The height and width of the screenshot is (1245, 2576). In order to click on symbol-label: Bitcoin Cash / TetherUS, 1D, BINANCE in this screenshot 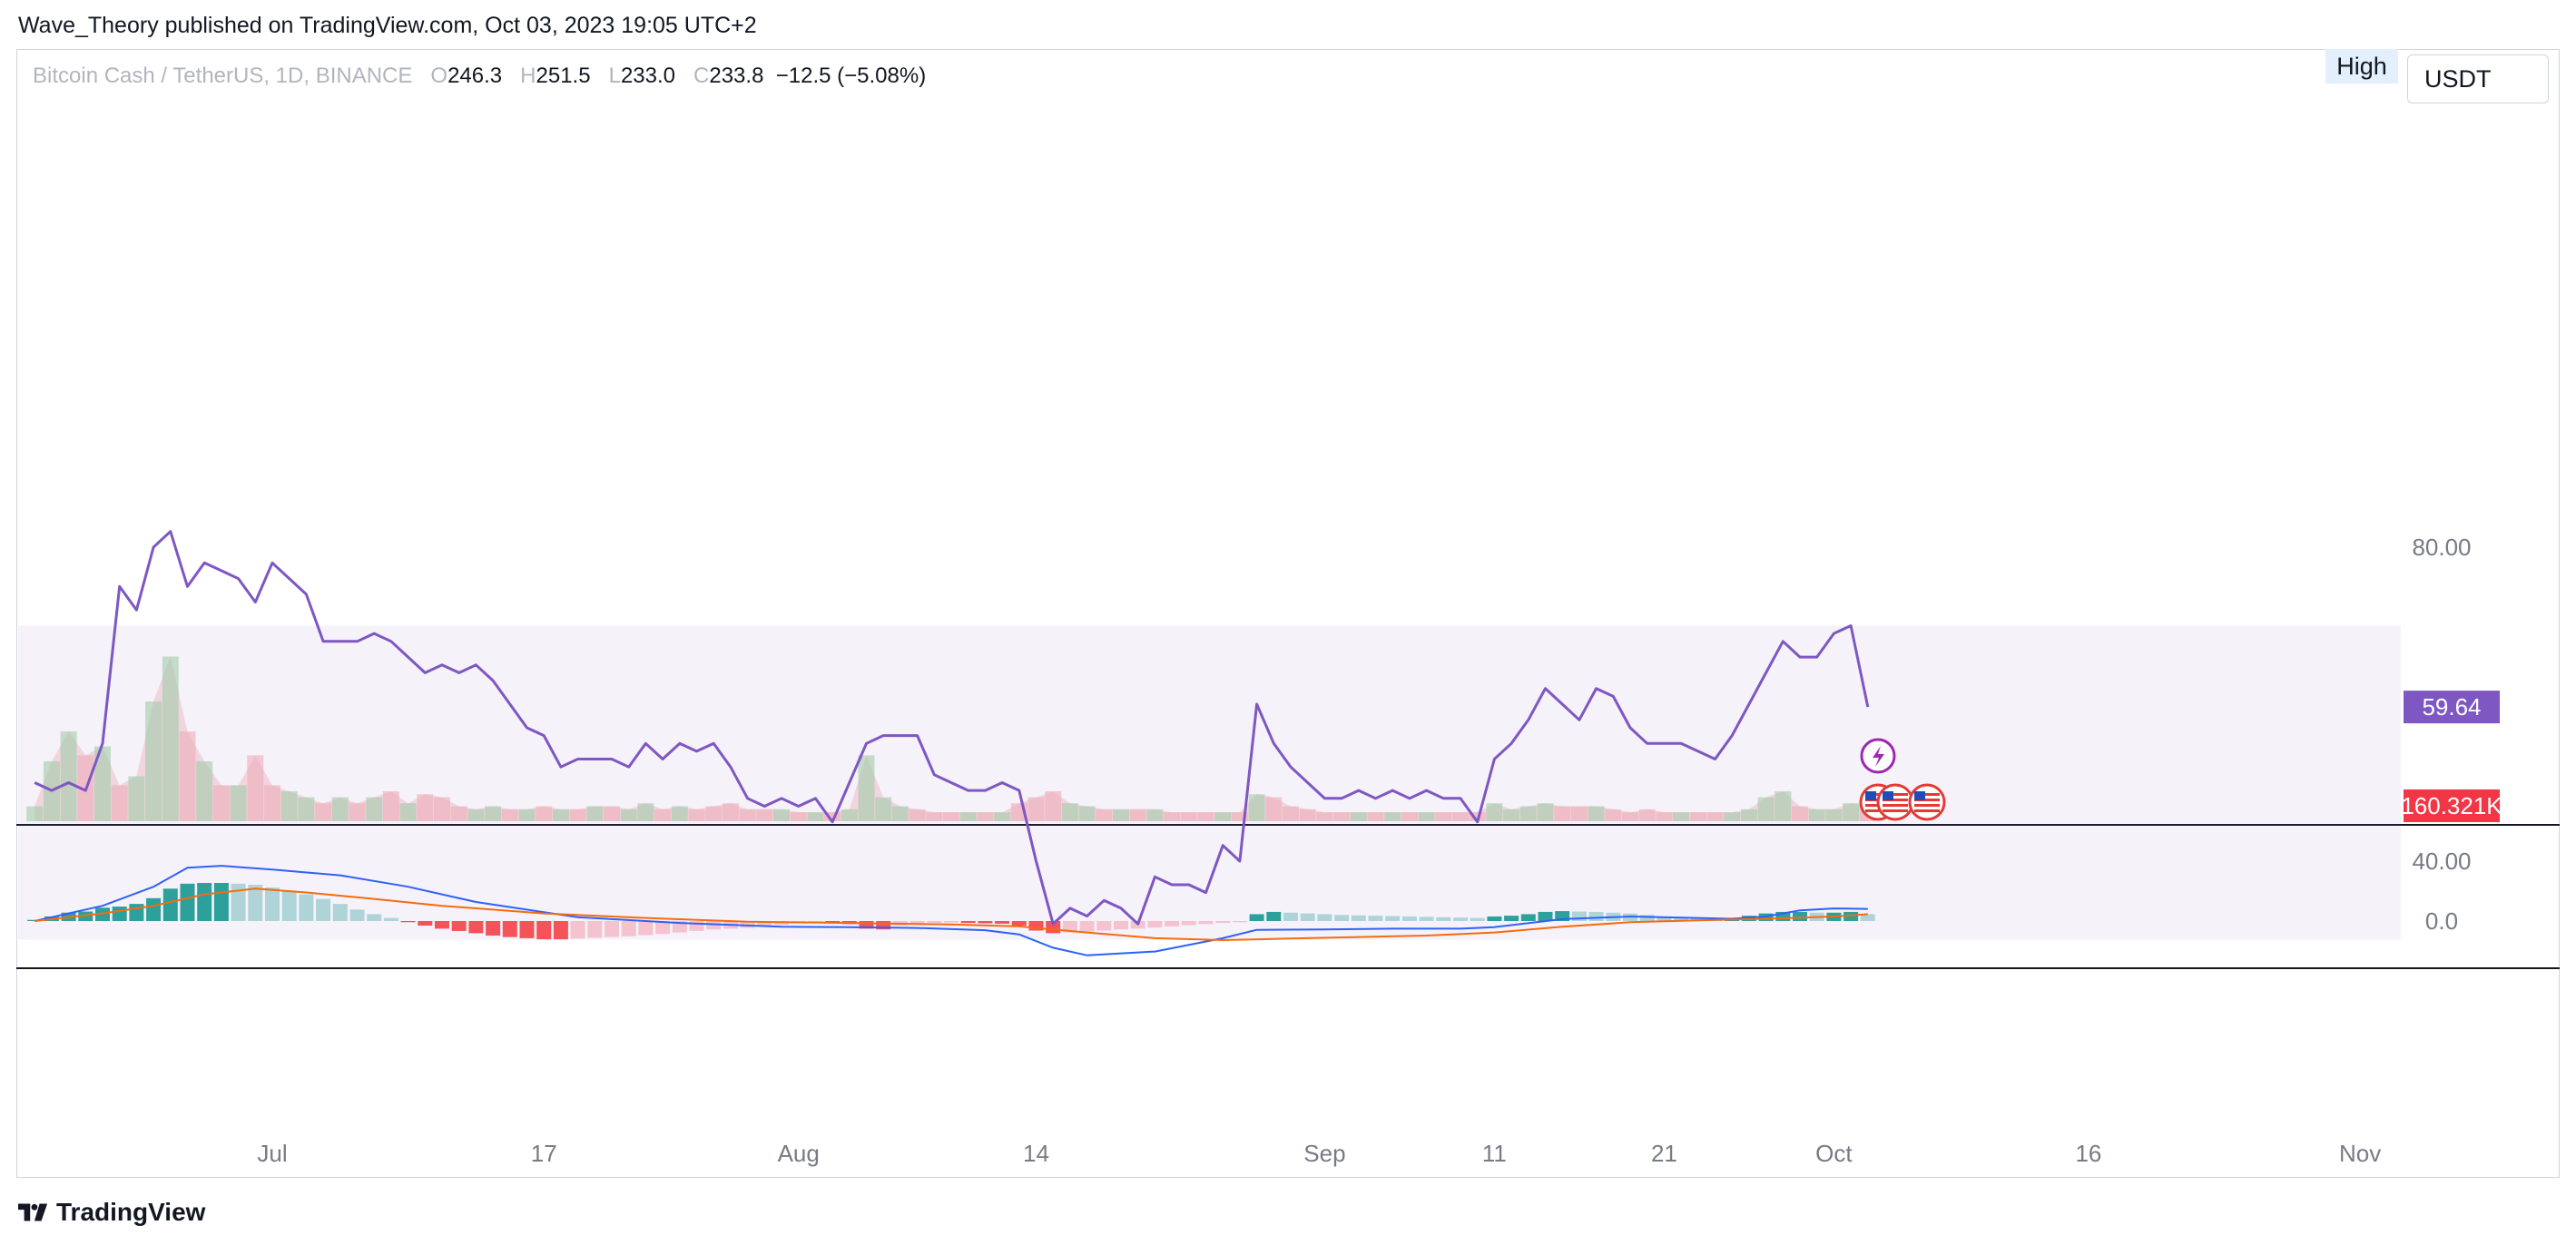, I will do `click(223, 76)`.